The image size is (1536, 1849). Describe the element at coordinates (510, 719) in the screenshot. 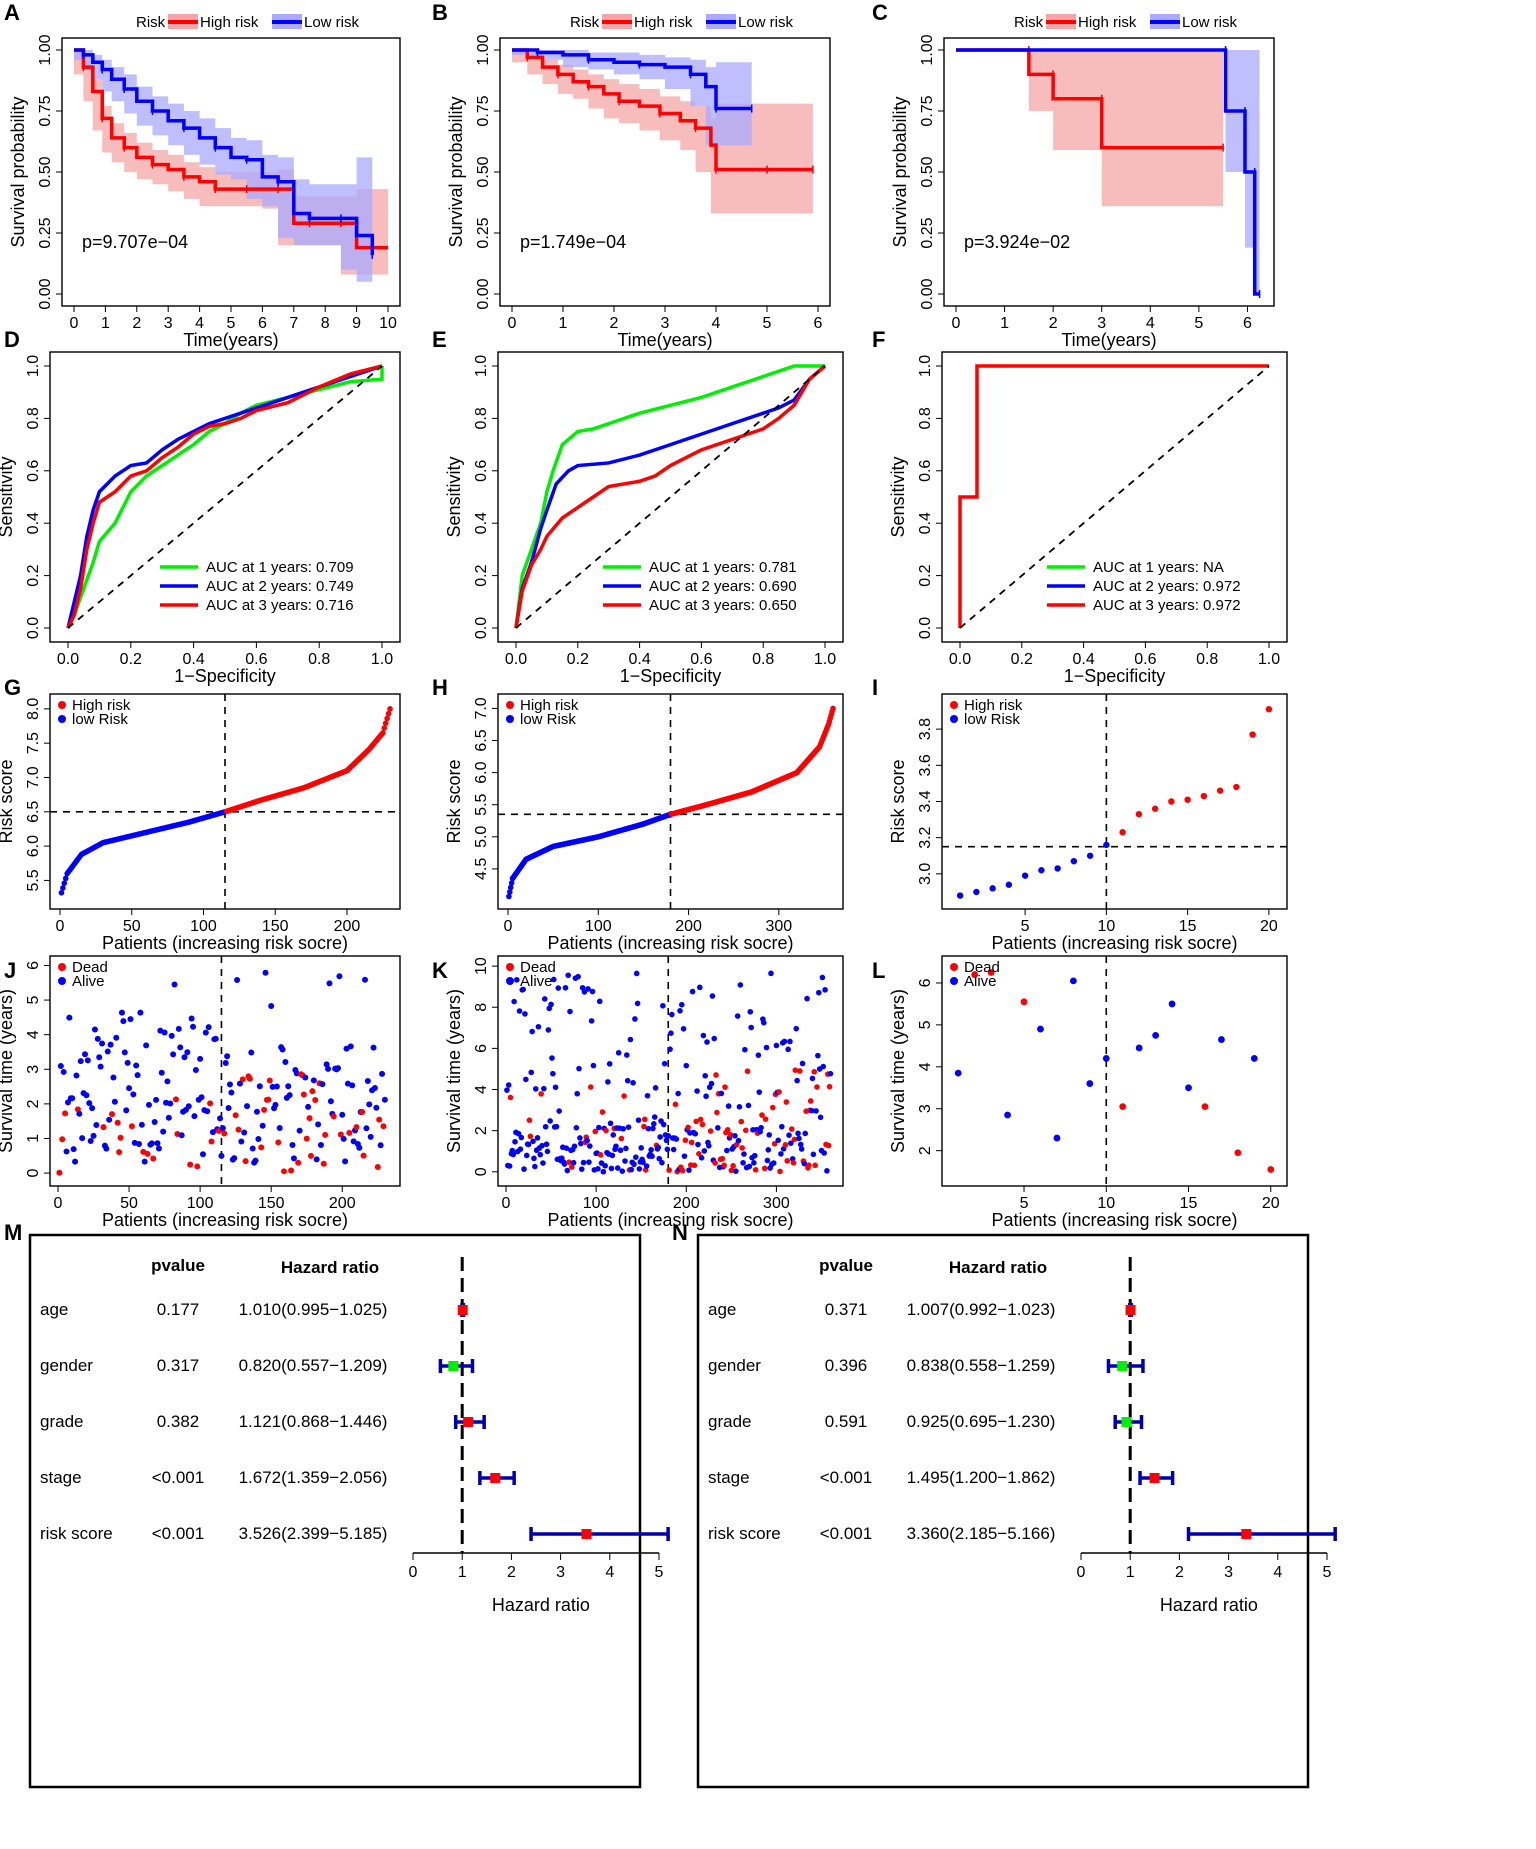

I see `legend-dot-low` at that location.